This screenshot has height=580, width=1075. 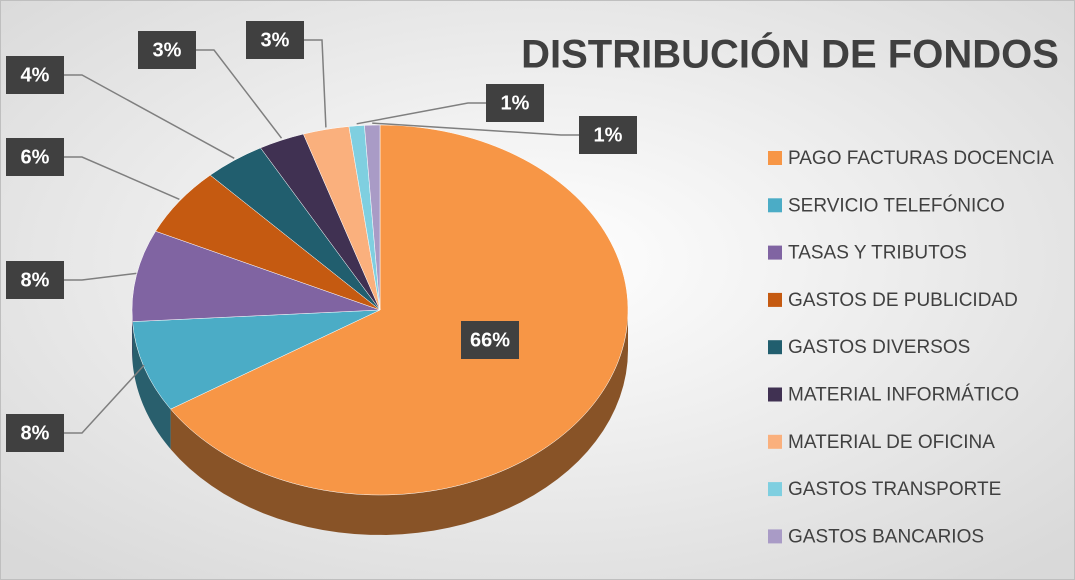 I want to click on legend-label: GASTOS DE PUBLICIDAD, so click(x=903, y=300).